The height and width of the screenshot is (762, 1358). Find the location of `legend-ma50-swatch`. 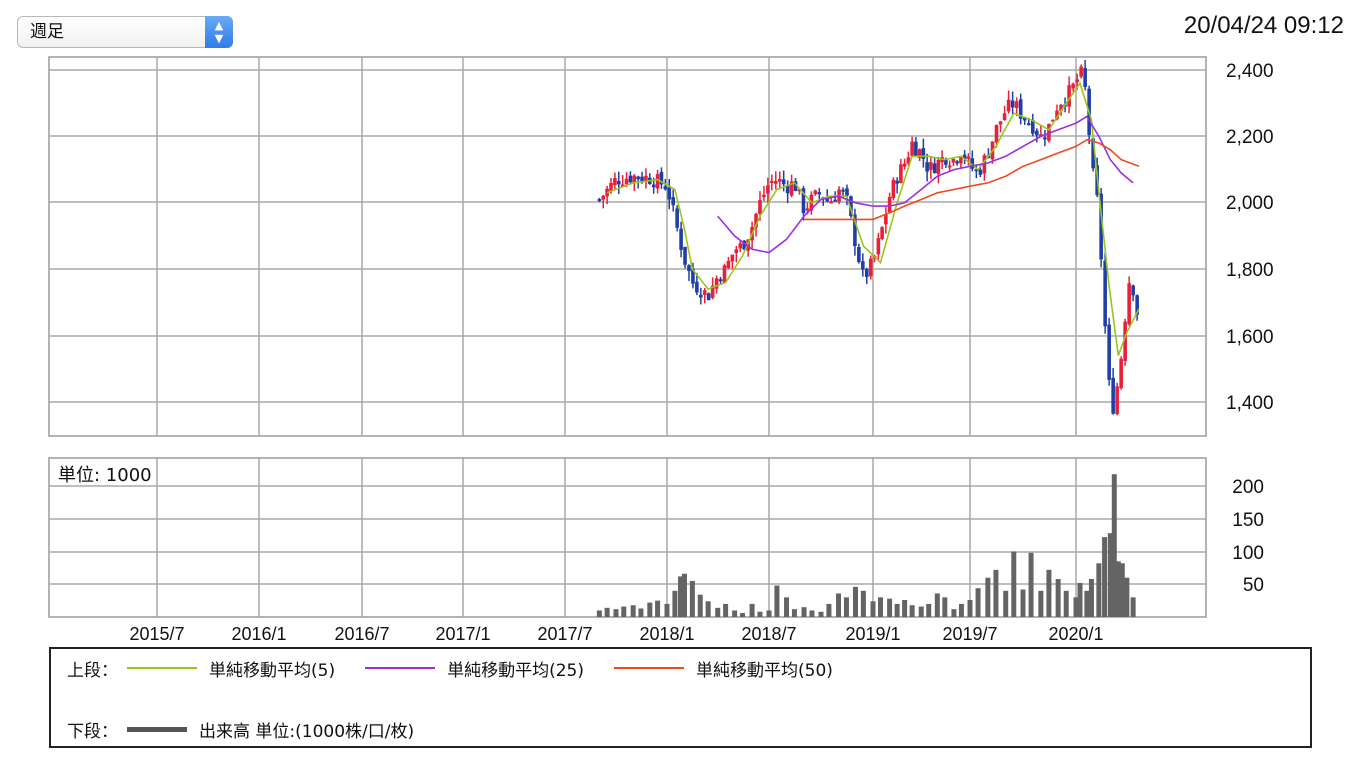

legend-ma50-swatch is located at coordinates (649, 668).